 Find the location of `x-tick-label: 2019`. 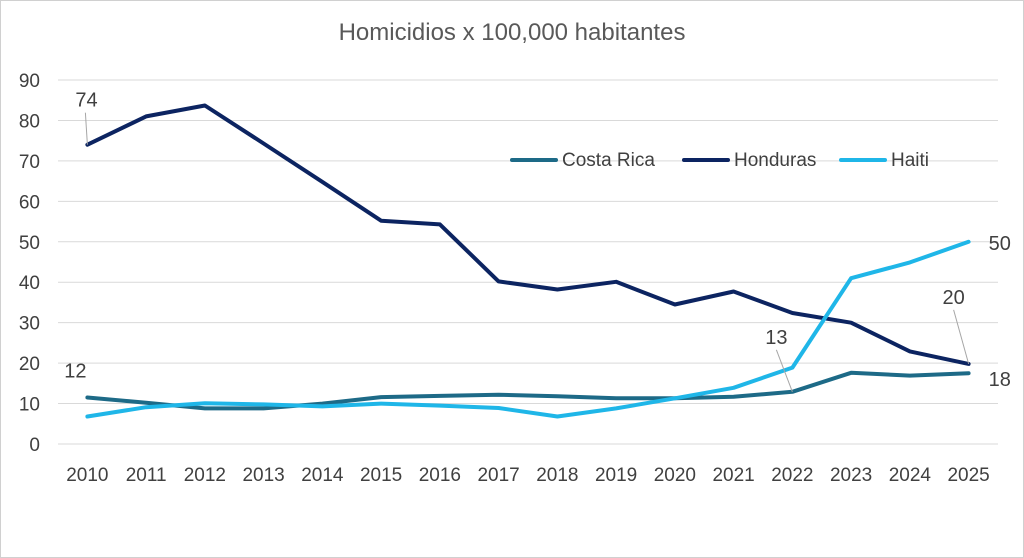

x-tick-label: 2019 is located at coordinates (616, 475).